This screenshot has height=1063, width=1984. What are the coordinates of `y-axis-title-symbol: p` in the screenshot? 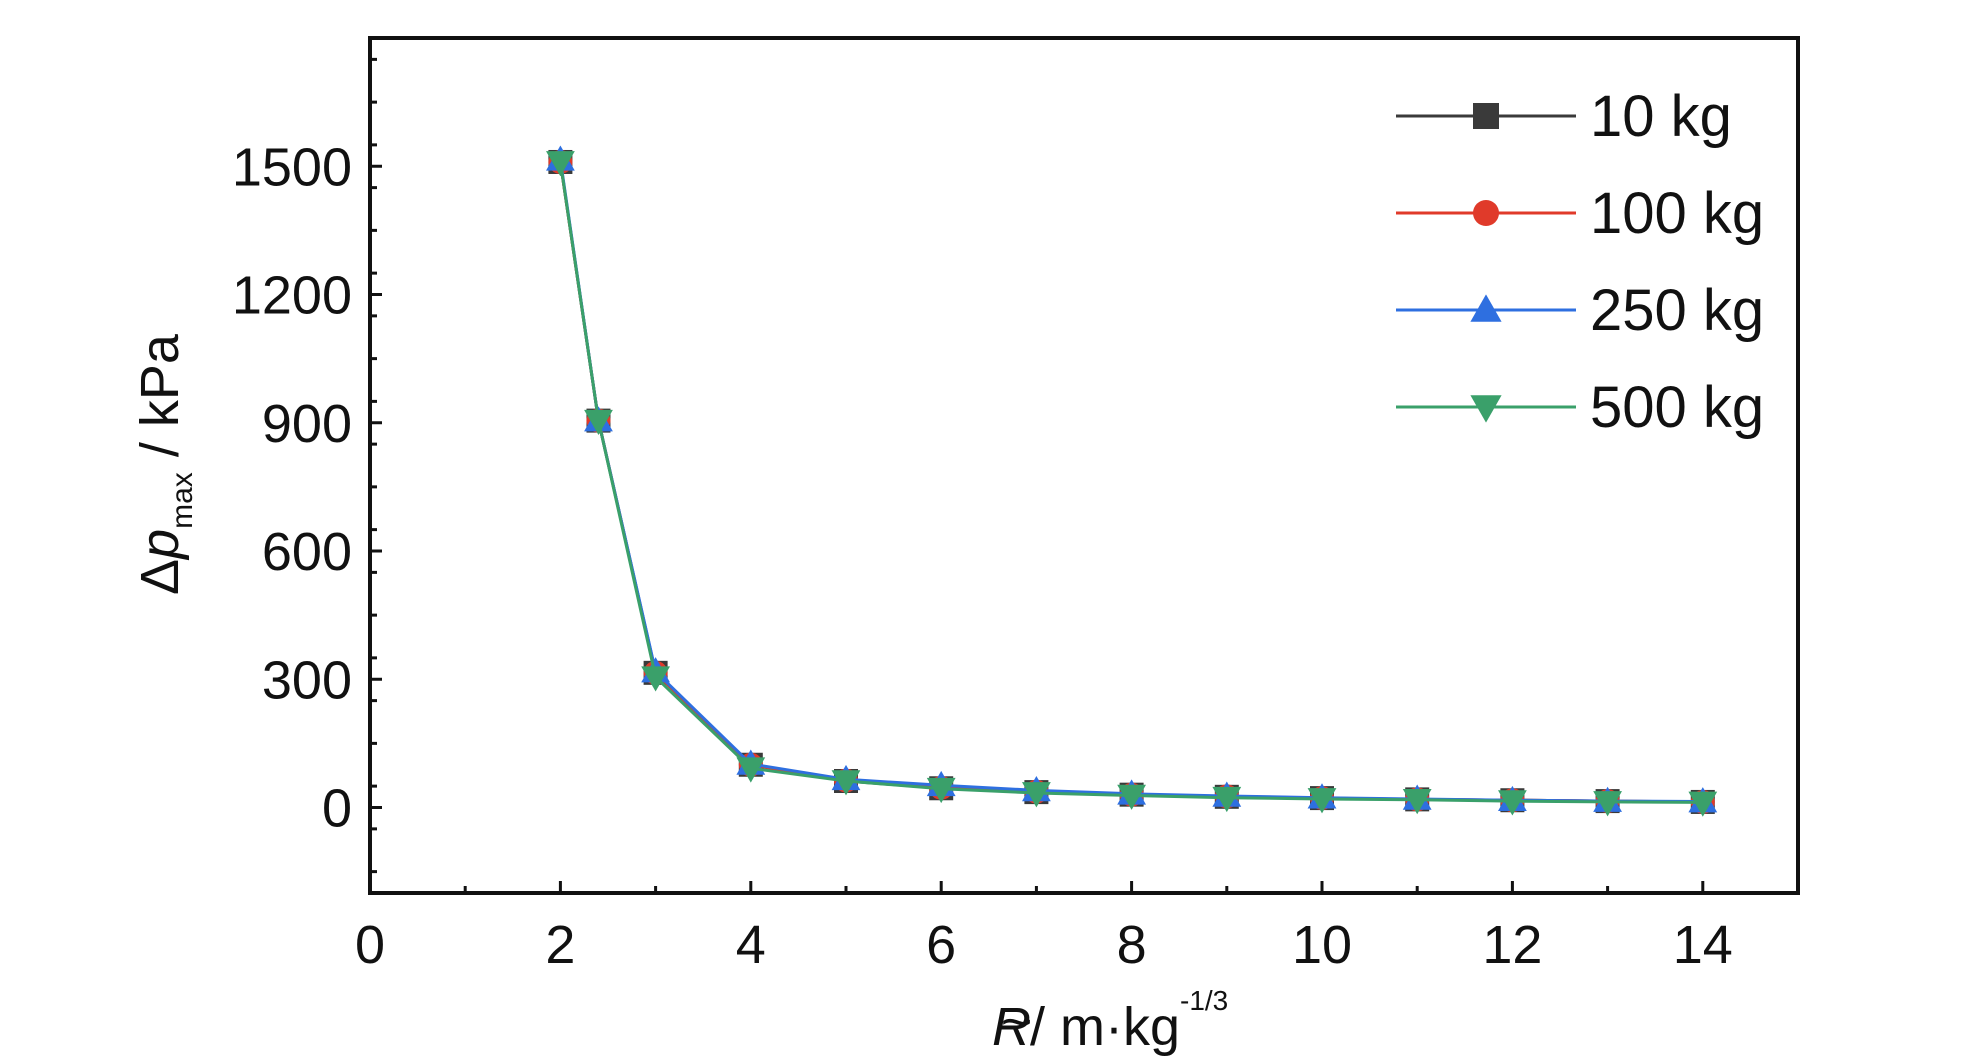 It's located at (160, 545).